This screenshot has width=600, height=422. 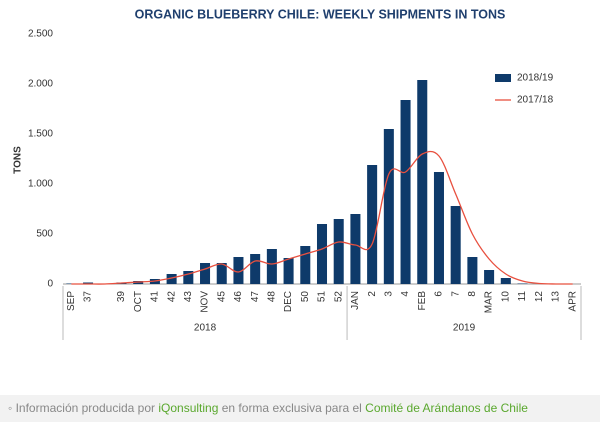 What do you see at coordinates (455, 294) in the screenshot?
I see `x-tick-label: 7` at bounding box center [455, 294].